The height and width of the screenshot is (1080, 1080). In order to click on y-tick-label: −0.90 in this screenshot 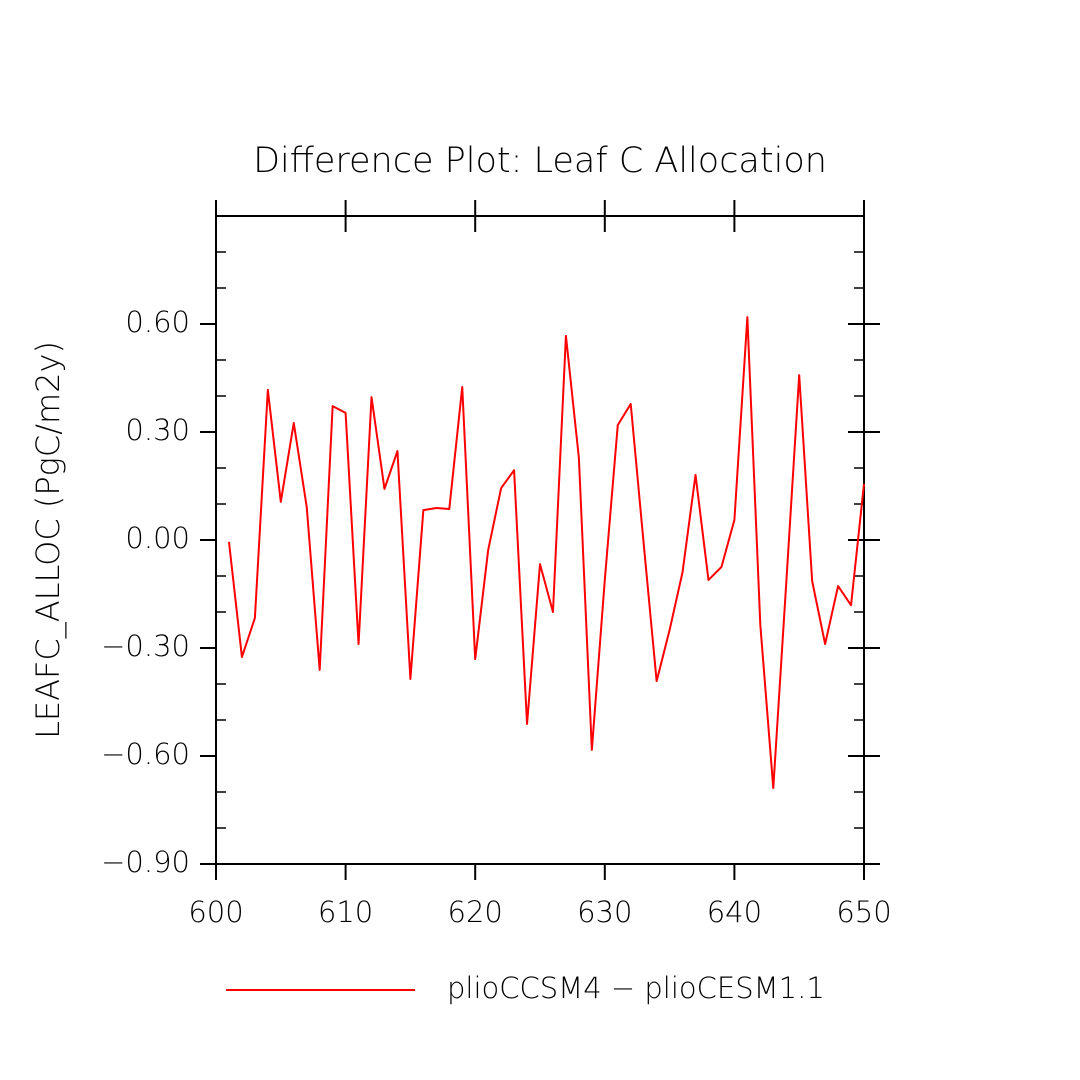, I will do `click(145, 862)`.